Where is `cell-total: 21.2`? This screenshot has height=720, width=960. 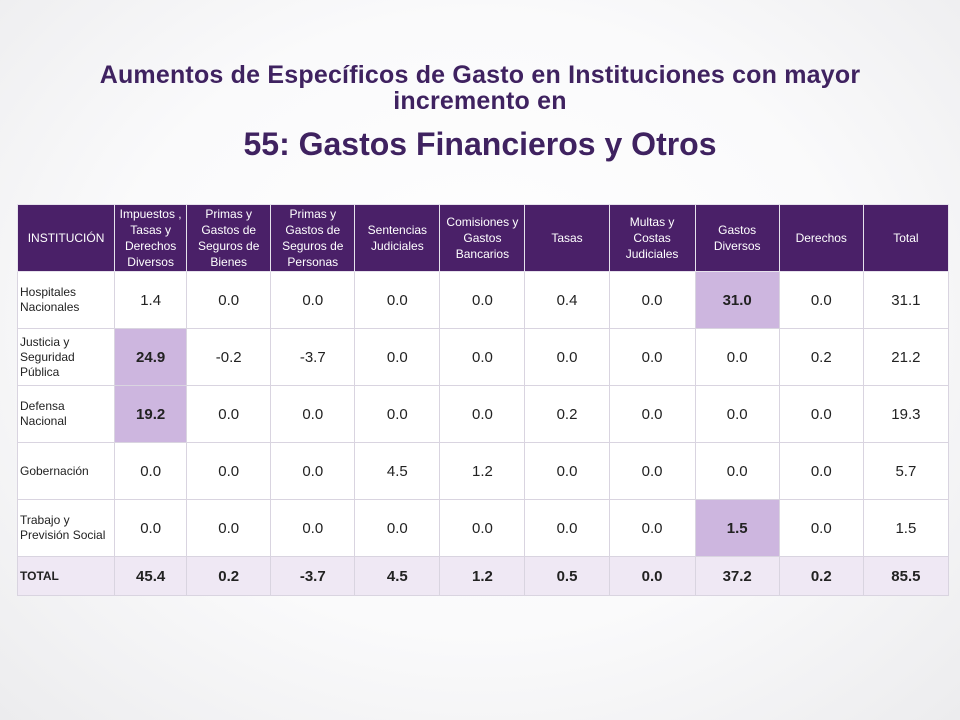
cell-total: 21.2 is located at coordinates (906, 357).